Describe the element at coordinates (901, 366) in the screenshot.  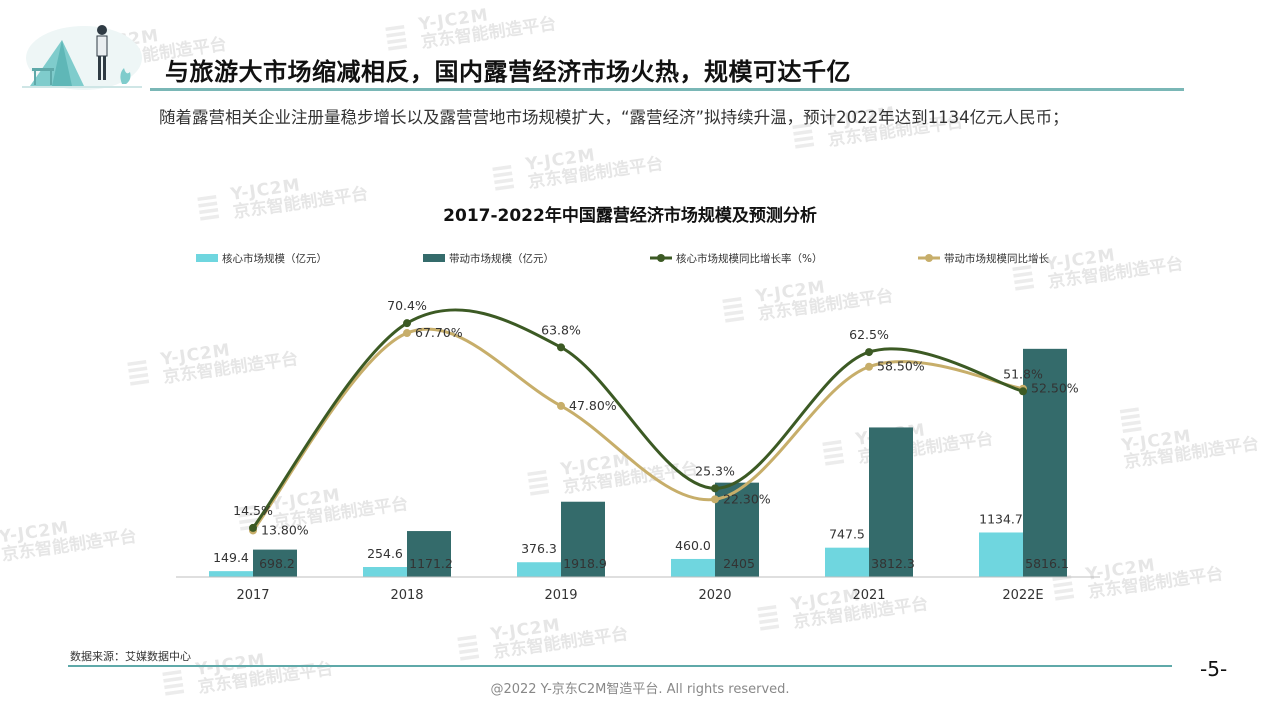
I see `data-label: 58.50%` at that location.